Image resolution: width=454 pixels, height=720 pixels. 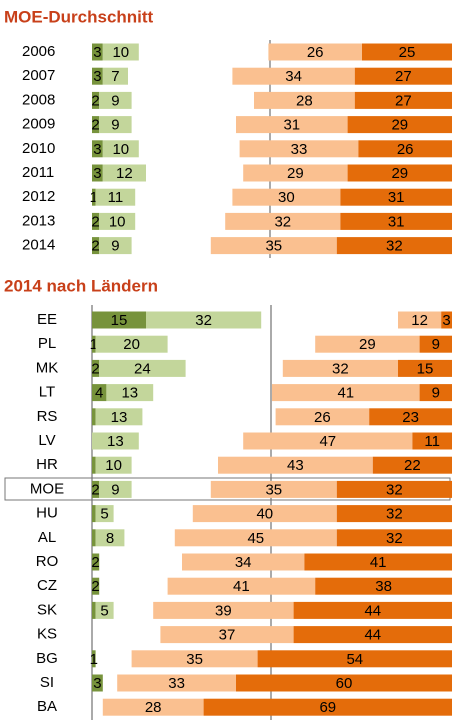 I want to click on data-label: 20, so click(x=131, y=344).